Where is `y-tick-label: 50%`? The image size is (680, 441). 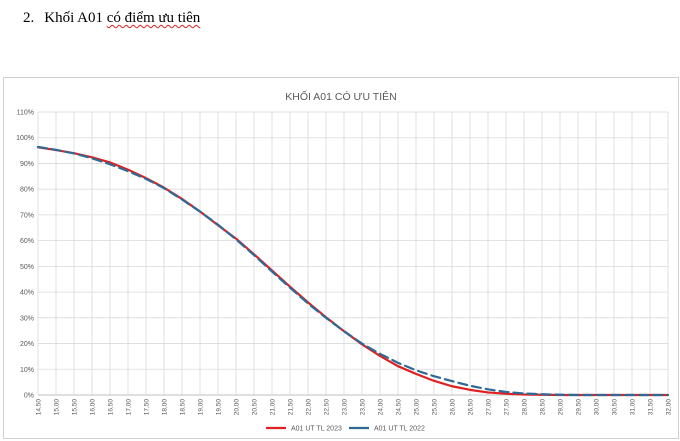 y-tick-label: 50% is located at coordinates (27, 267).